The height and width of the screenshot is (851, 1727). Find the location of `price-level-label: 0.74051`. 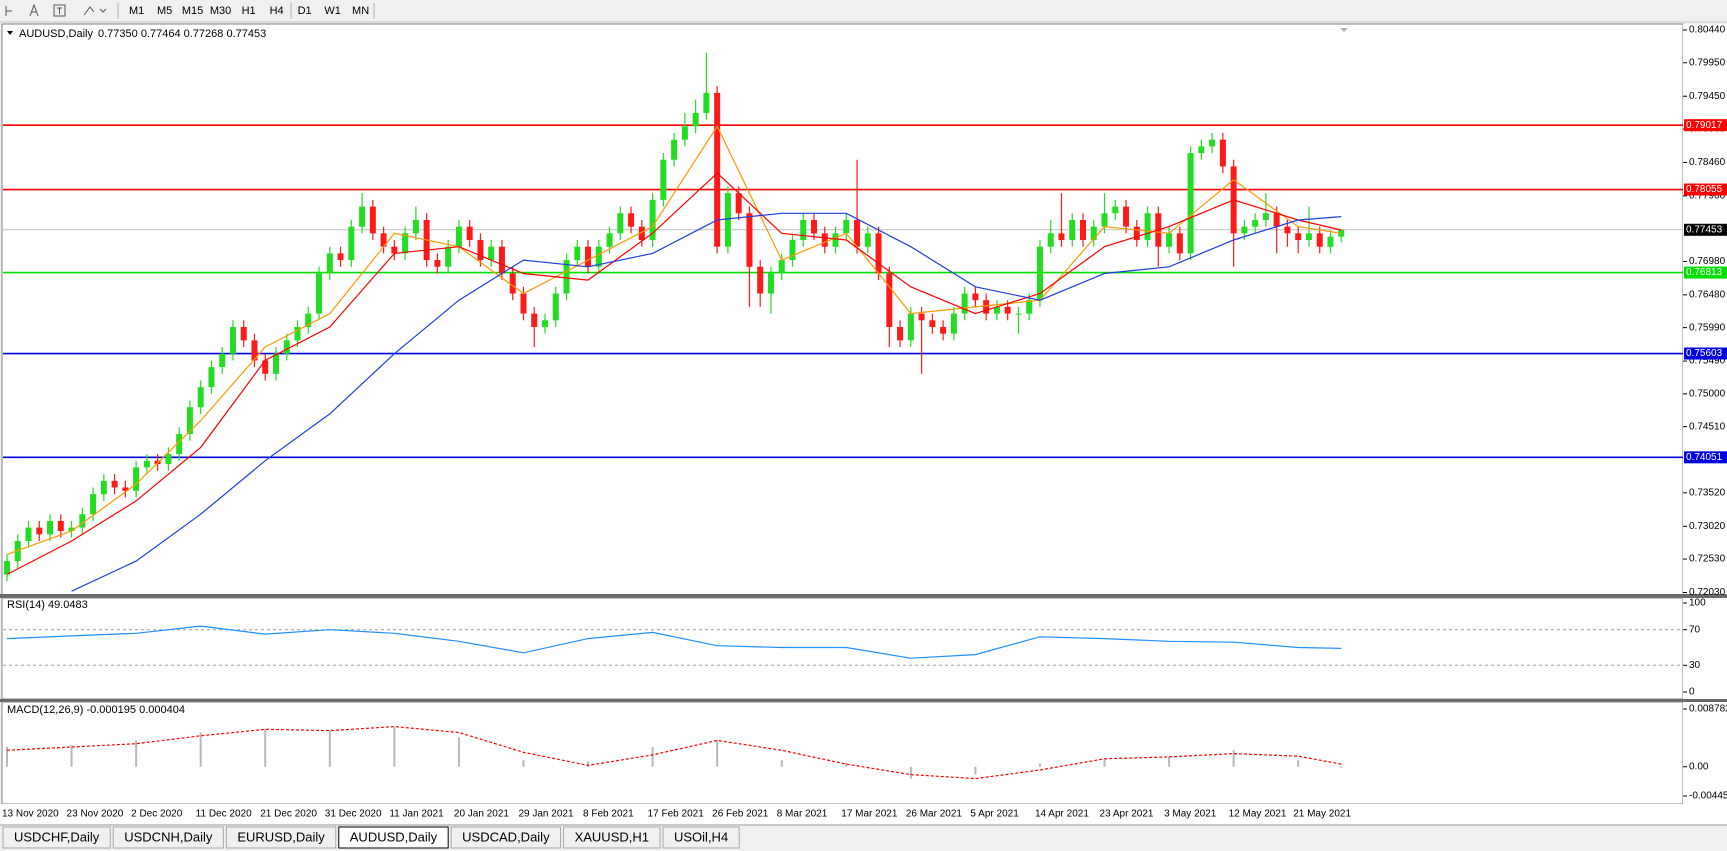

price-level-label: 0.74051 is located at coordinates (1704, 457).